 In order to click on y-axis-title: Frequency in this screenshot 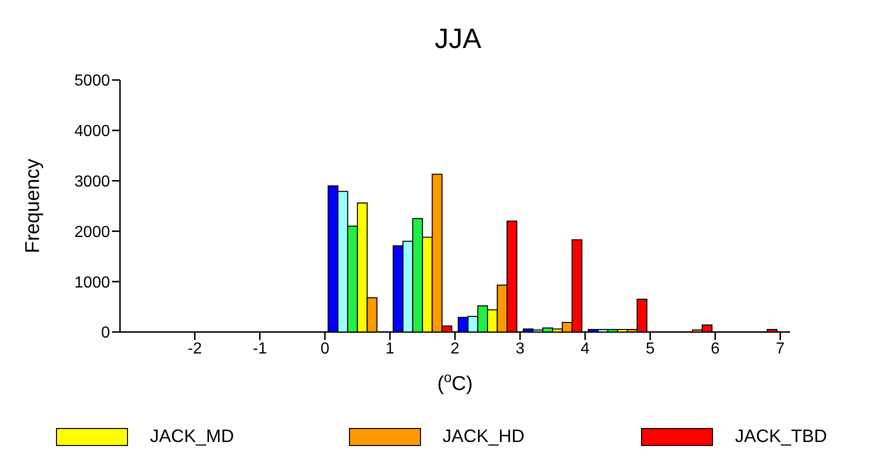, I will do `click(33, 206)`.